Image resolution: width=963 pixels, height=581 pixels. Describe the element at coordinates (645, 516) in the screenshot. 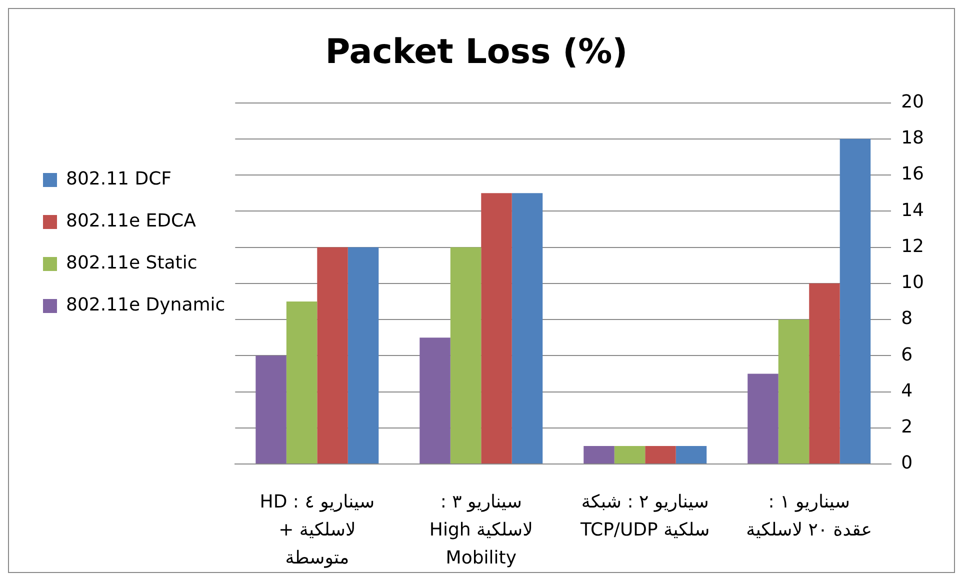

I see `x-tick-label: سيناريو ٢ : شبكة سلكية TCP/UDP` at that location.